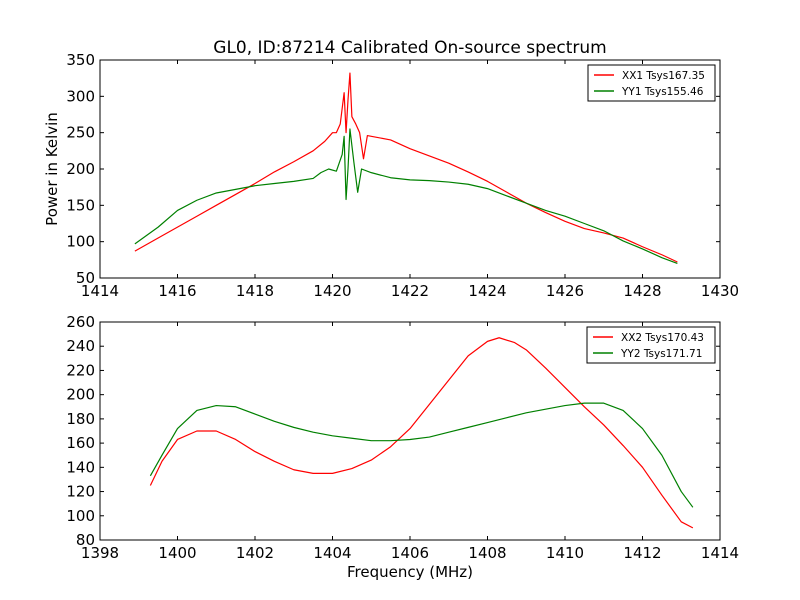  I want to click on x-axis-label: Frequency (MHz), so click(410, 572).